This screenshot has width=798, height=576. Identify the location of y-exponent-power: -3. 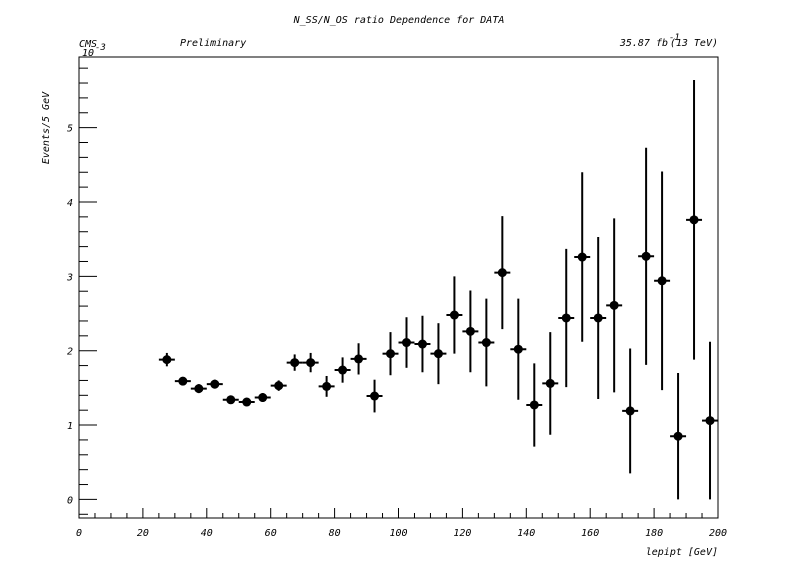
(100, 48).